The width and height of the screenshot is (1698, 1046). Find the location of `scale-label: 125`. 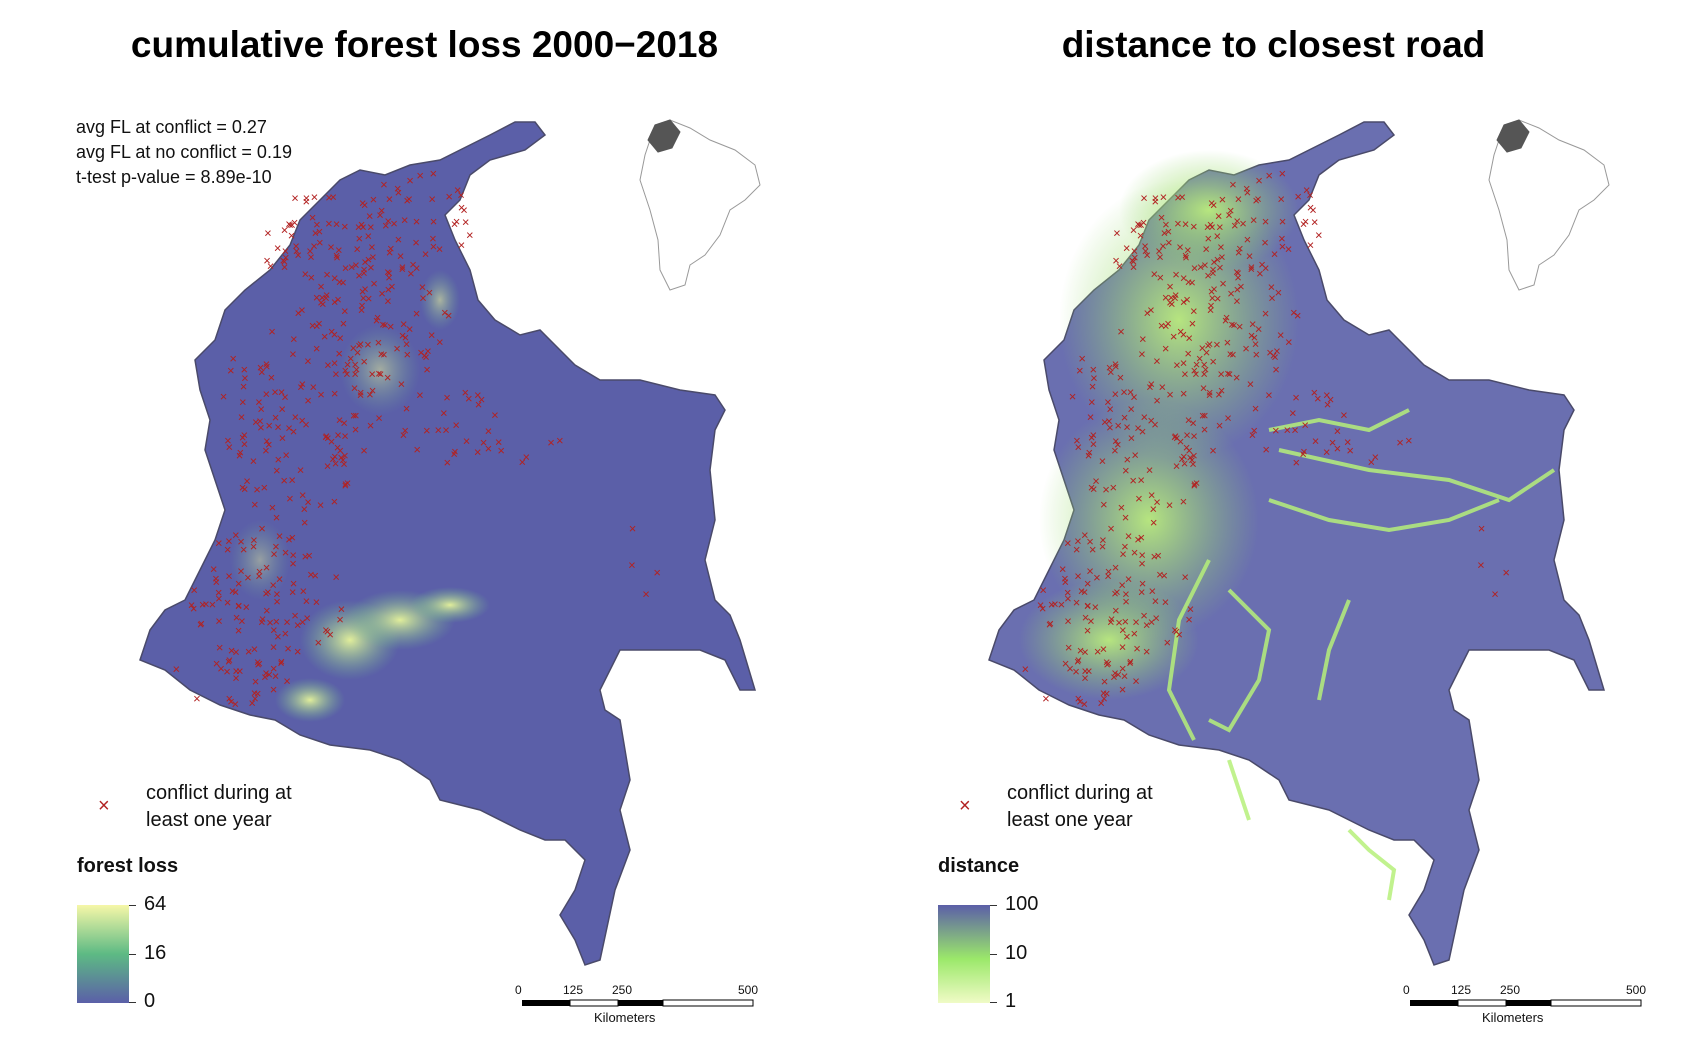

scale-label: 125 is located at coordinates (573, 990).